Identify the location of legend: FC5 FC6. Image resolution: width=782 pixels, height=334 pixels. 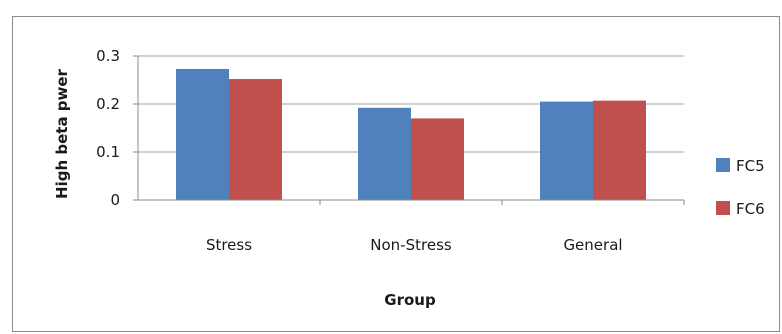
(740, 187).